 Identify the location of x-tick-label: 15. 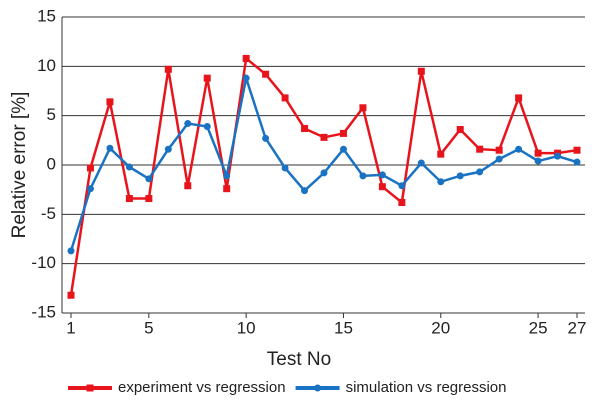
(343, 327).